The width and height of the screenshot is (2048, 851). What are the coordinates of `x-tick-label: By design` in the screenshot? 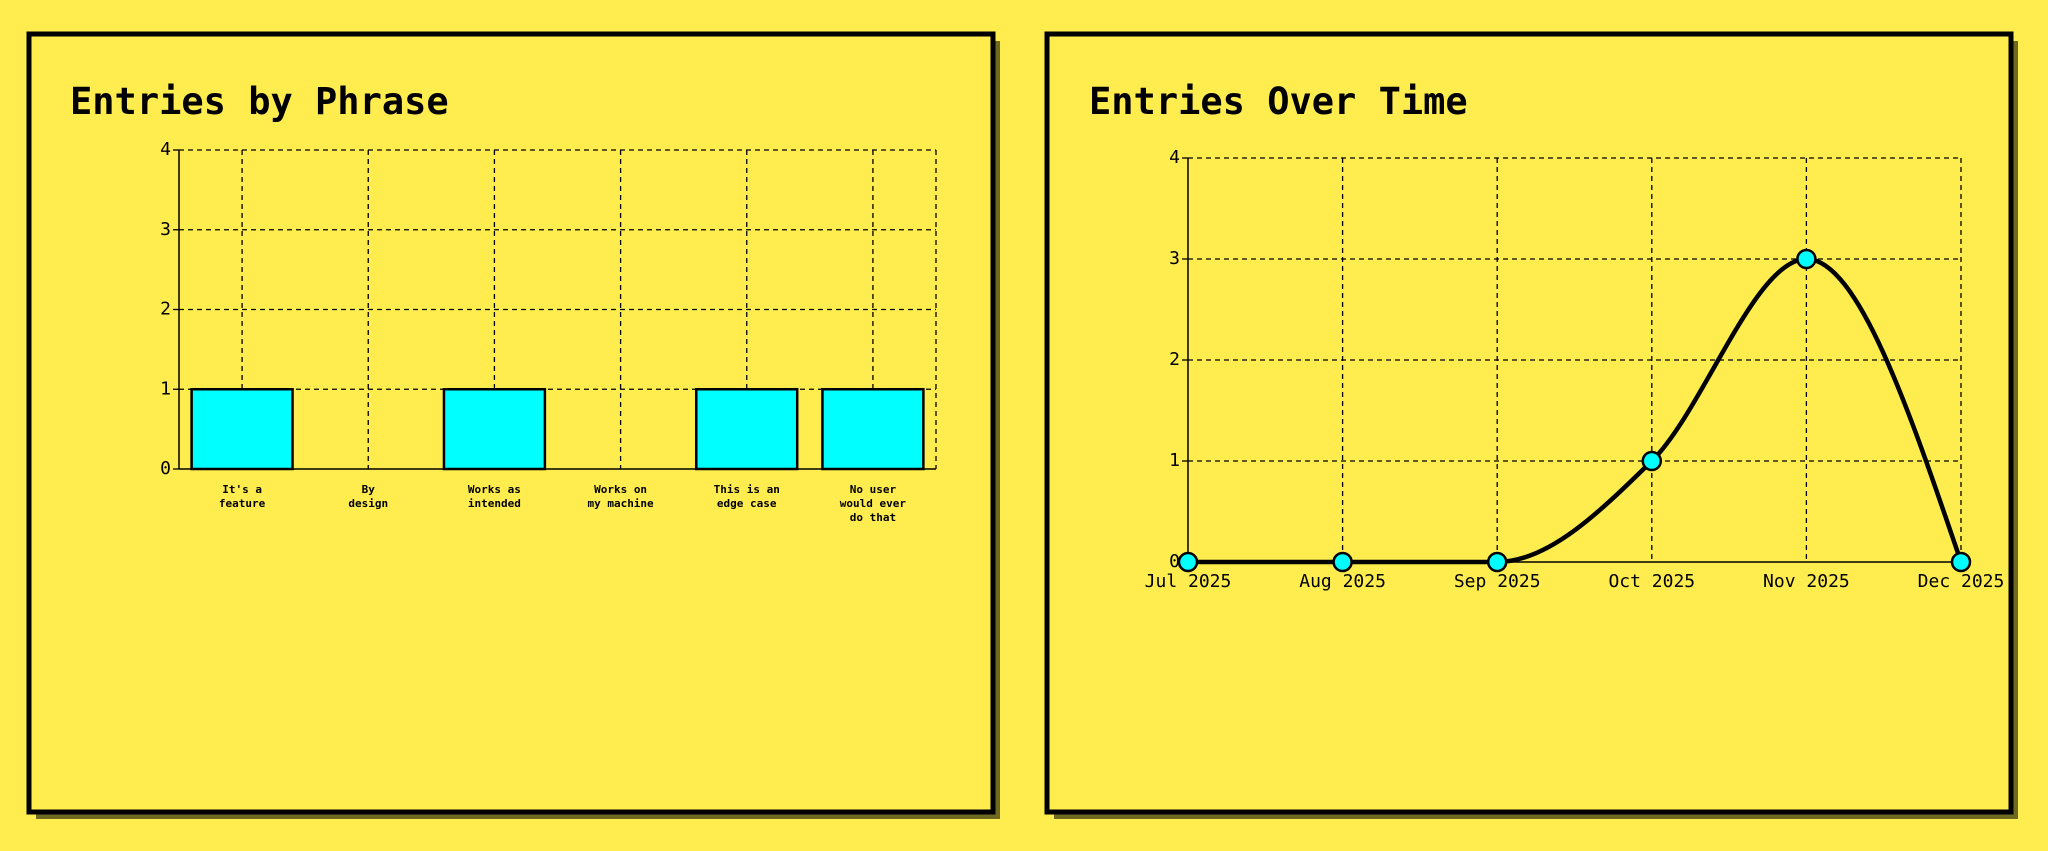 It's located at (368, 496).